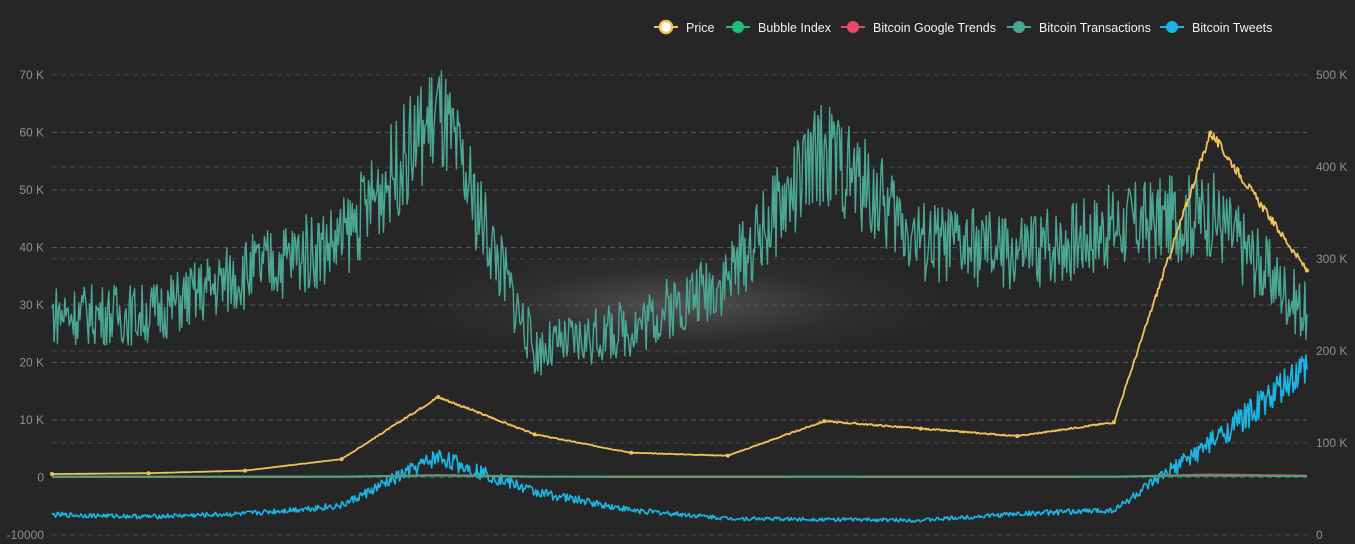 Image resolution: width=1355 pixels, height=544 pixels. Describe the element at coordinates (31, 190) in the screenshot. I see `left-tick-label: 50 K` at that location.